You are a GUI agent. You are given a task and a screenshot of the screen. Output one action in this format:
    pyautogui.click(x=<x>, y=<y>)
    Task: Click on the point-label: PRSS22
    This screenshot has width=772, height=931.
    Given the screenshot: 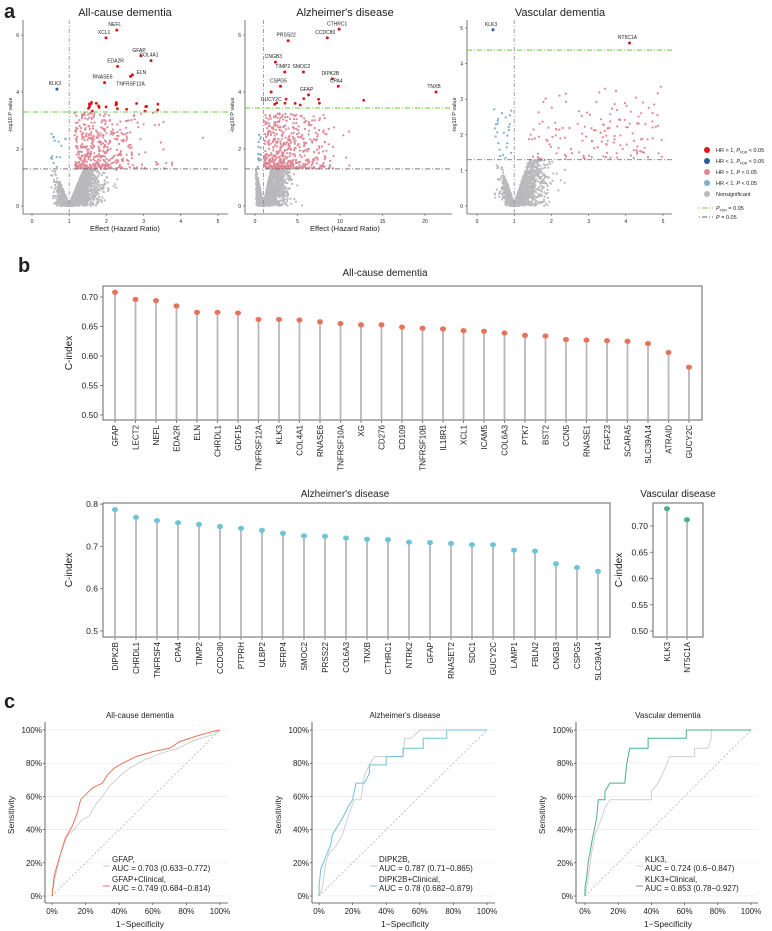 What is the action you would take?
    pyautogui.click(x=286, y=36)
    